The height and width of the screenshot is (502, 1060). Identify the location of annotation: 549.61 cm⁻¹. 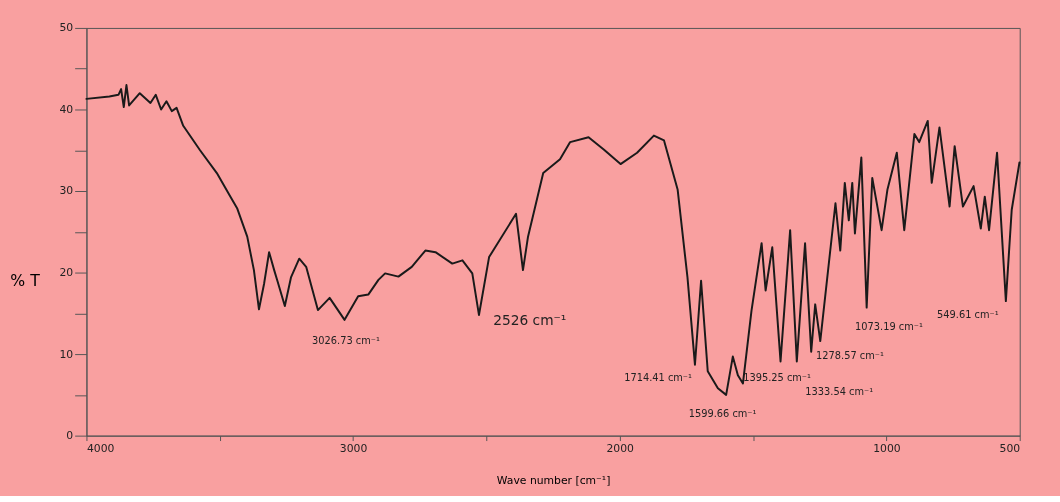
(968, 314).